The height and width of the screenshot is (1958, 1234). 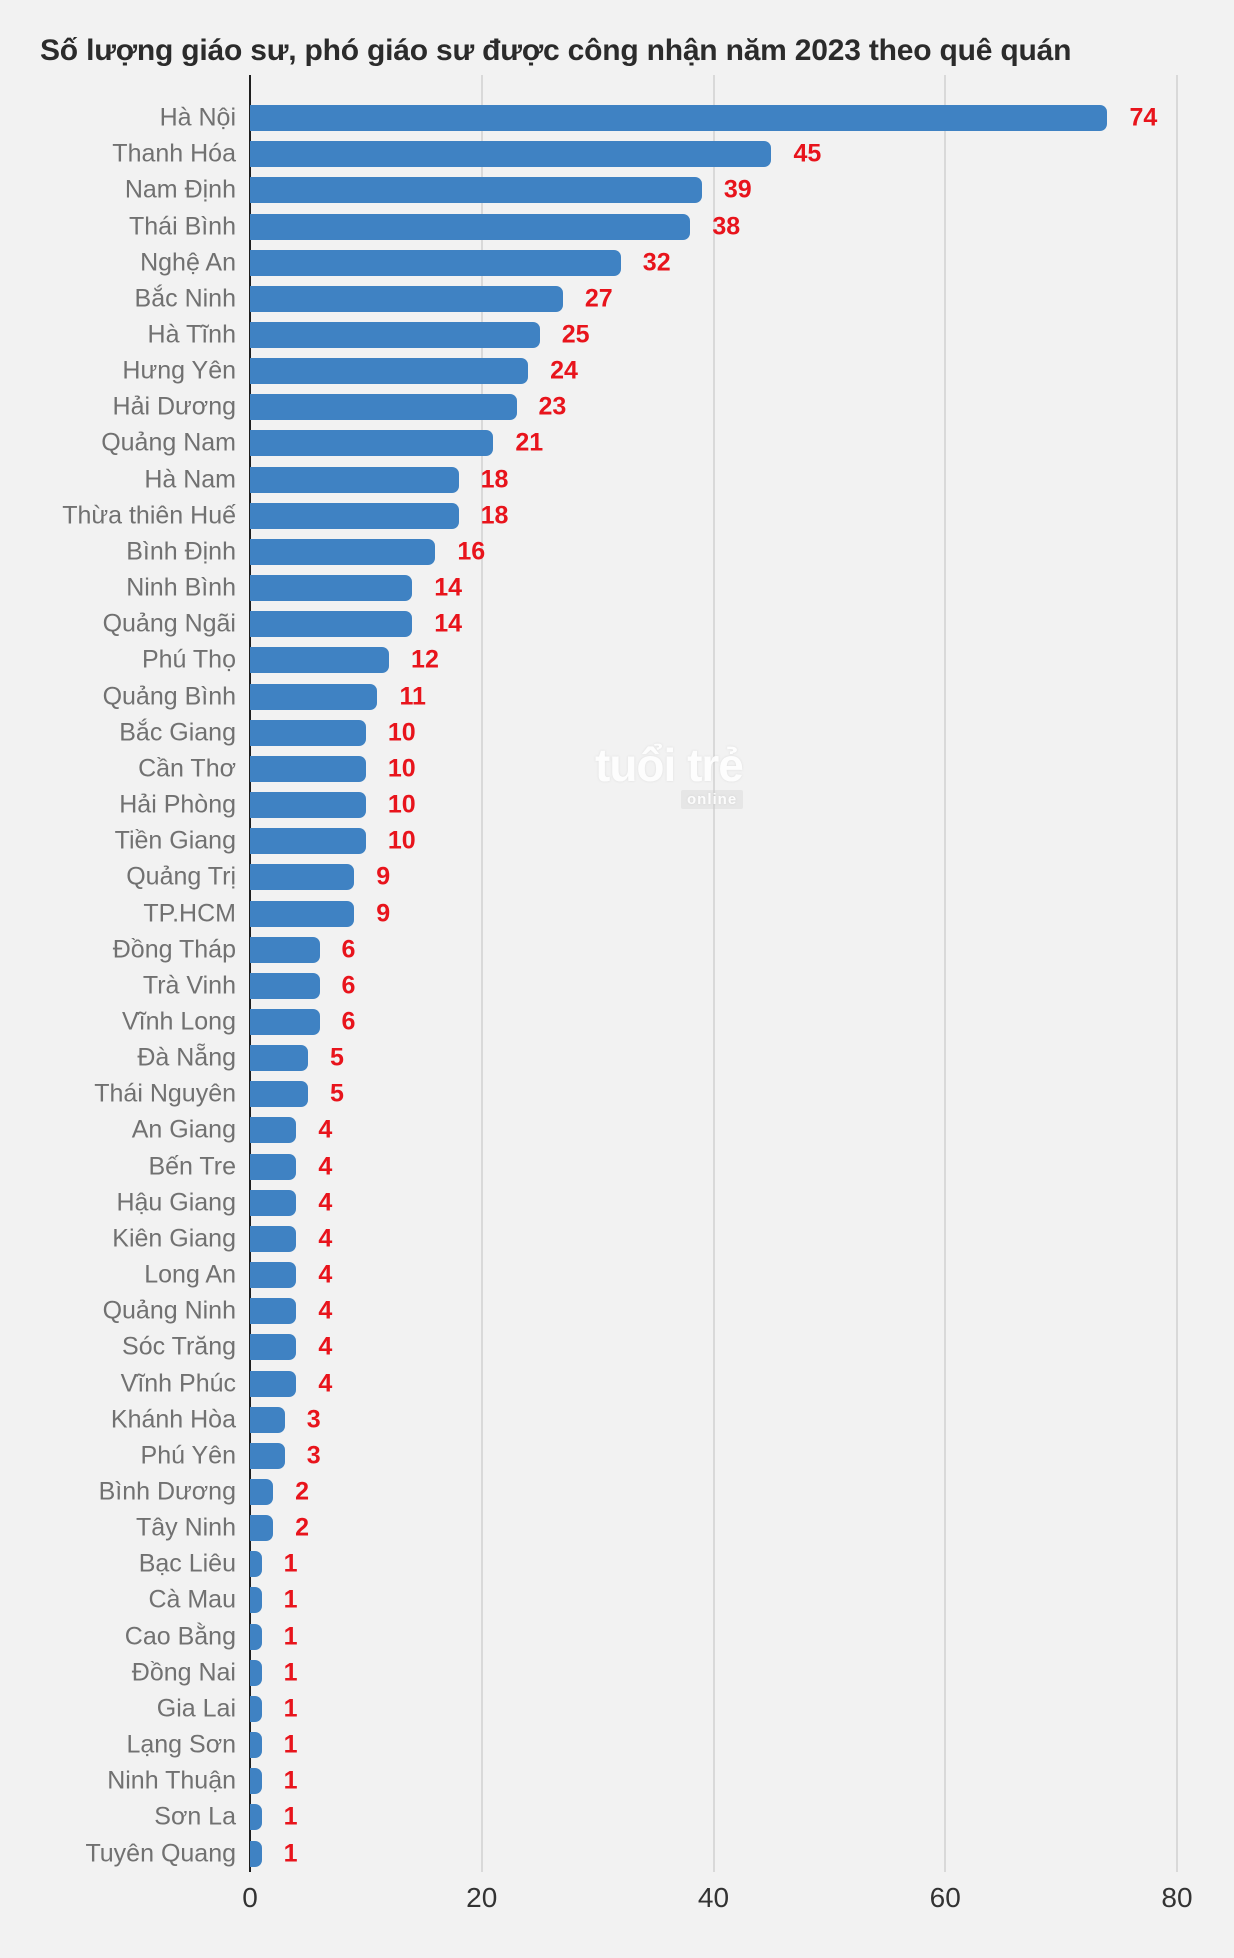 I want to click on bar-row: An Giang 4, so click(x=617, y=1130).